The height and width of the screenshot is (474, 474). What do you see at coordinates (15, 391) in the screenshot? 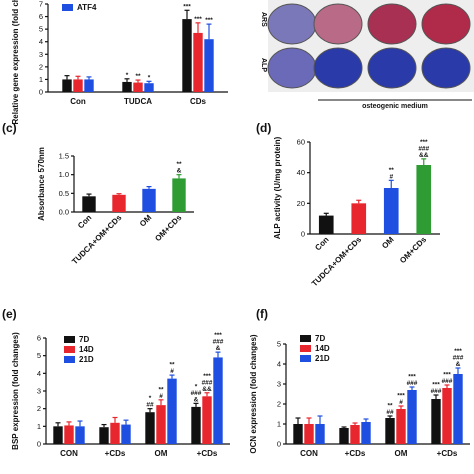
I see `y-axis-label: BSP expression (fold changes)` at bounding box center [15, 391].